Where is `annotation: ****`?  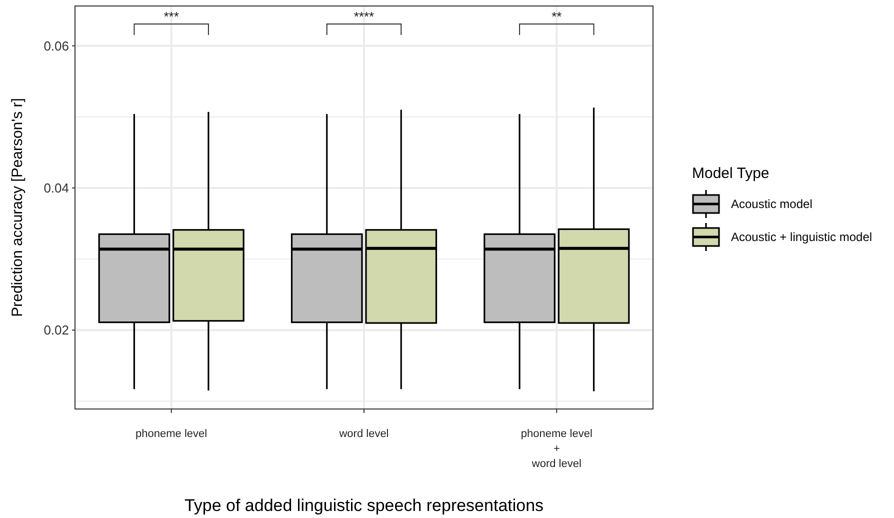 annotation: **** is located at coordinates (364, 16).